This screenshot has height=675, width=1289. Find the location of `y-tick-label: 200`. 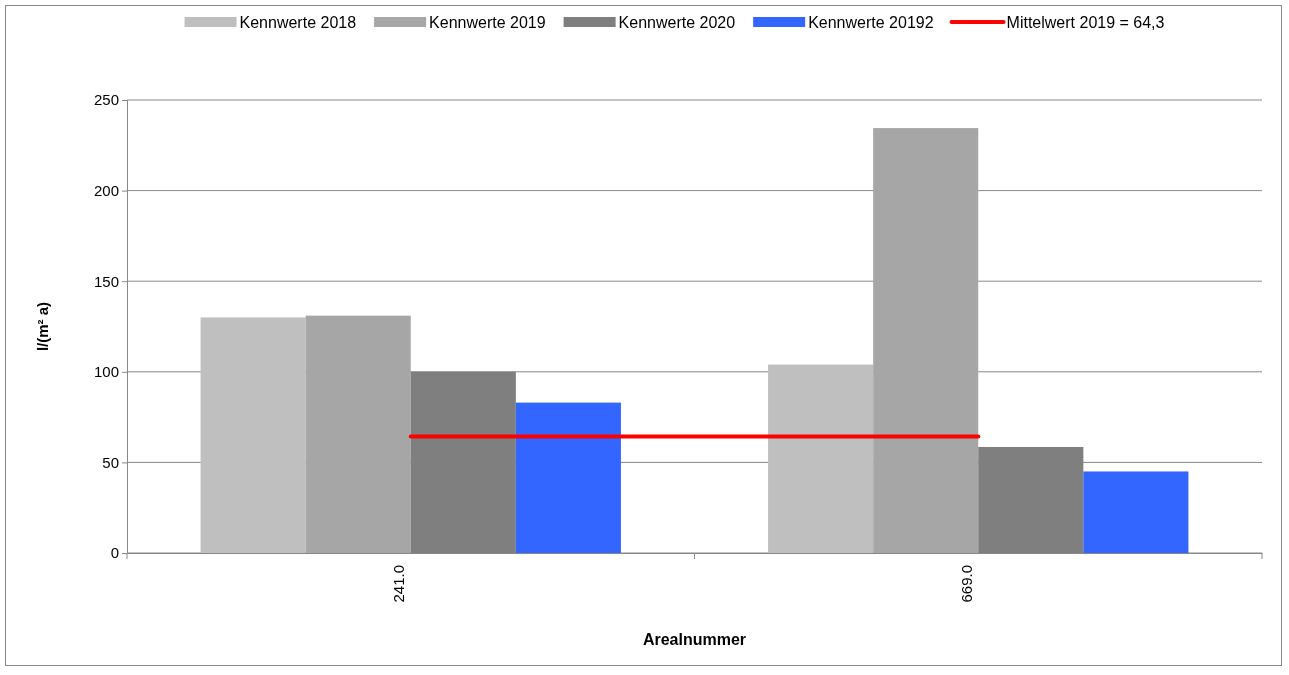

y-tick-label: 200 is located at coordinates (106, 190).